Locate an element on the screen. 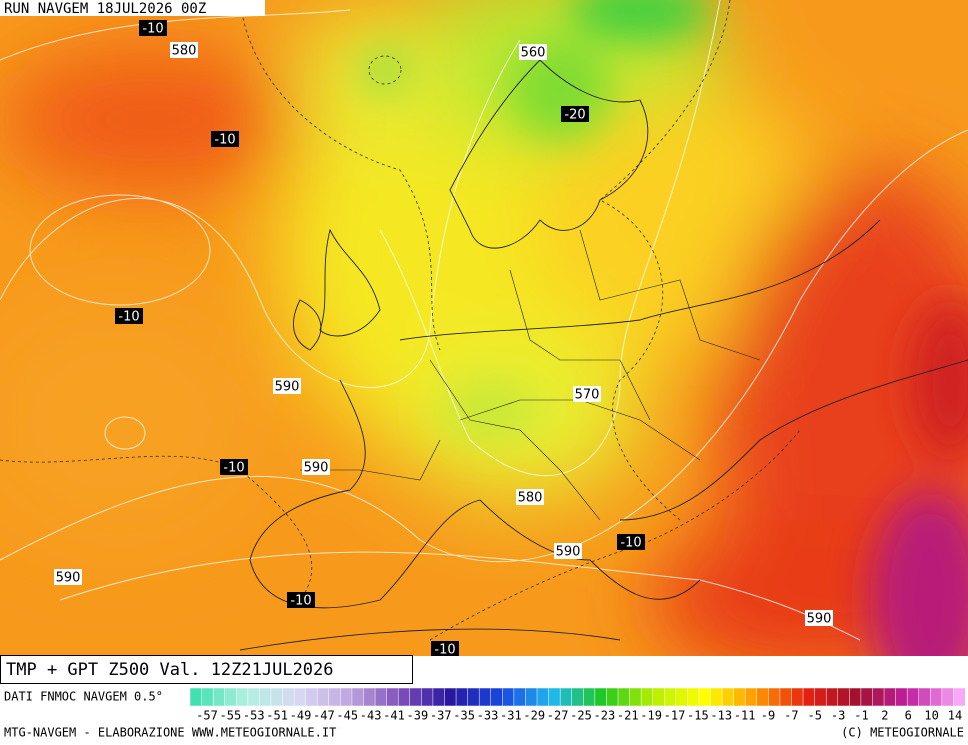  scale-label: 6 is located at coordinates (908, 716).